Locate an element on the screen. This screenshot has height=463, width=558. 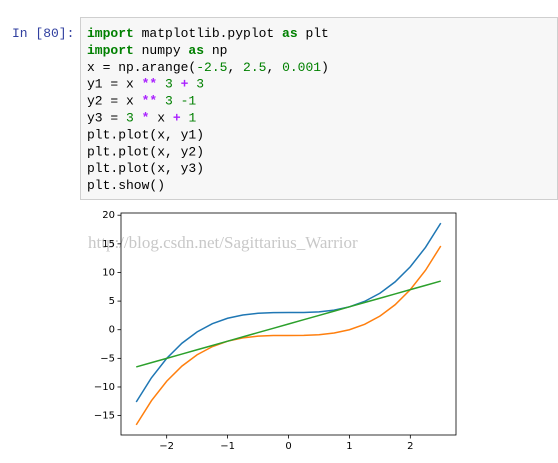
x-tick-label: 2 is located at coordinates (410, 446).